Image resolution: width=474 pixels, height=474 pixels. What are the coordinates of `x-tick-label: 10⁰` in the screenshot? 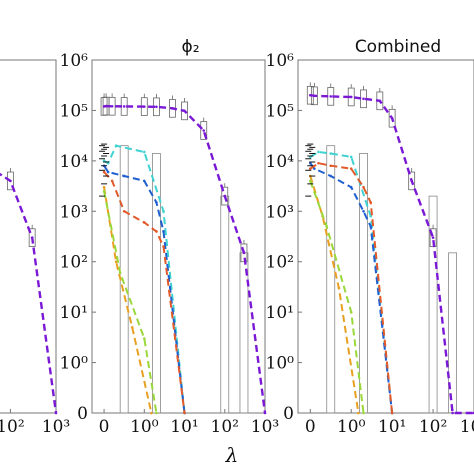 It's located at (144, 427).